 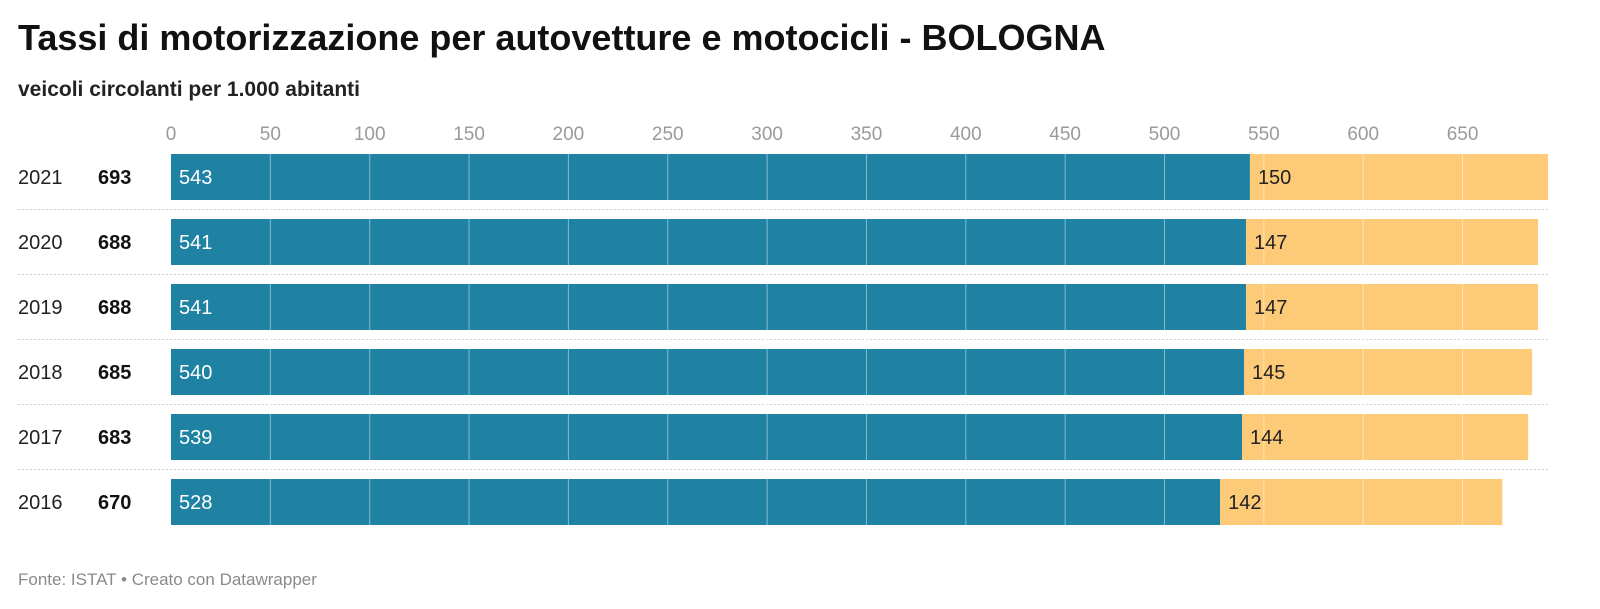 I want to click on x-tick-label: 300, so click(x=767, y=134).